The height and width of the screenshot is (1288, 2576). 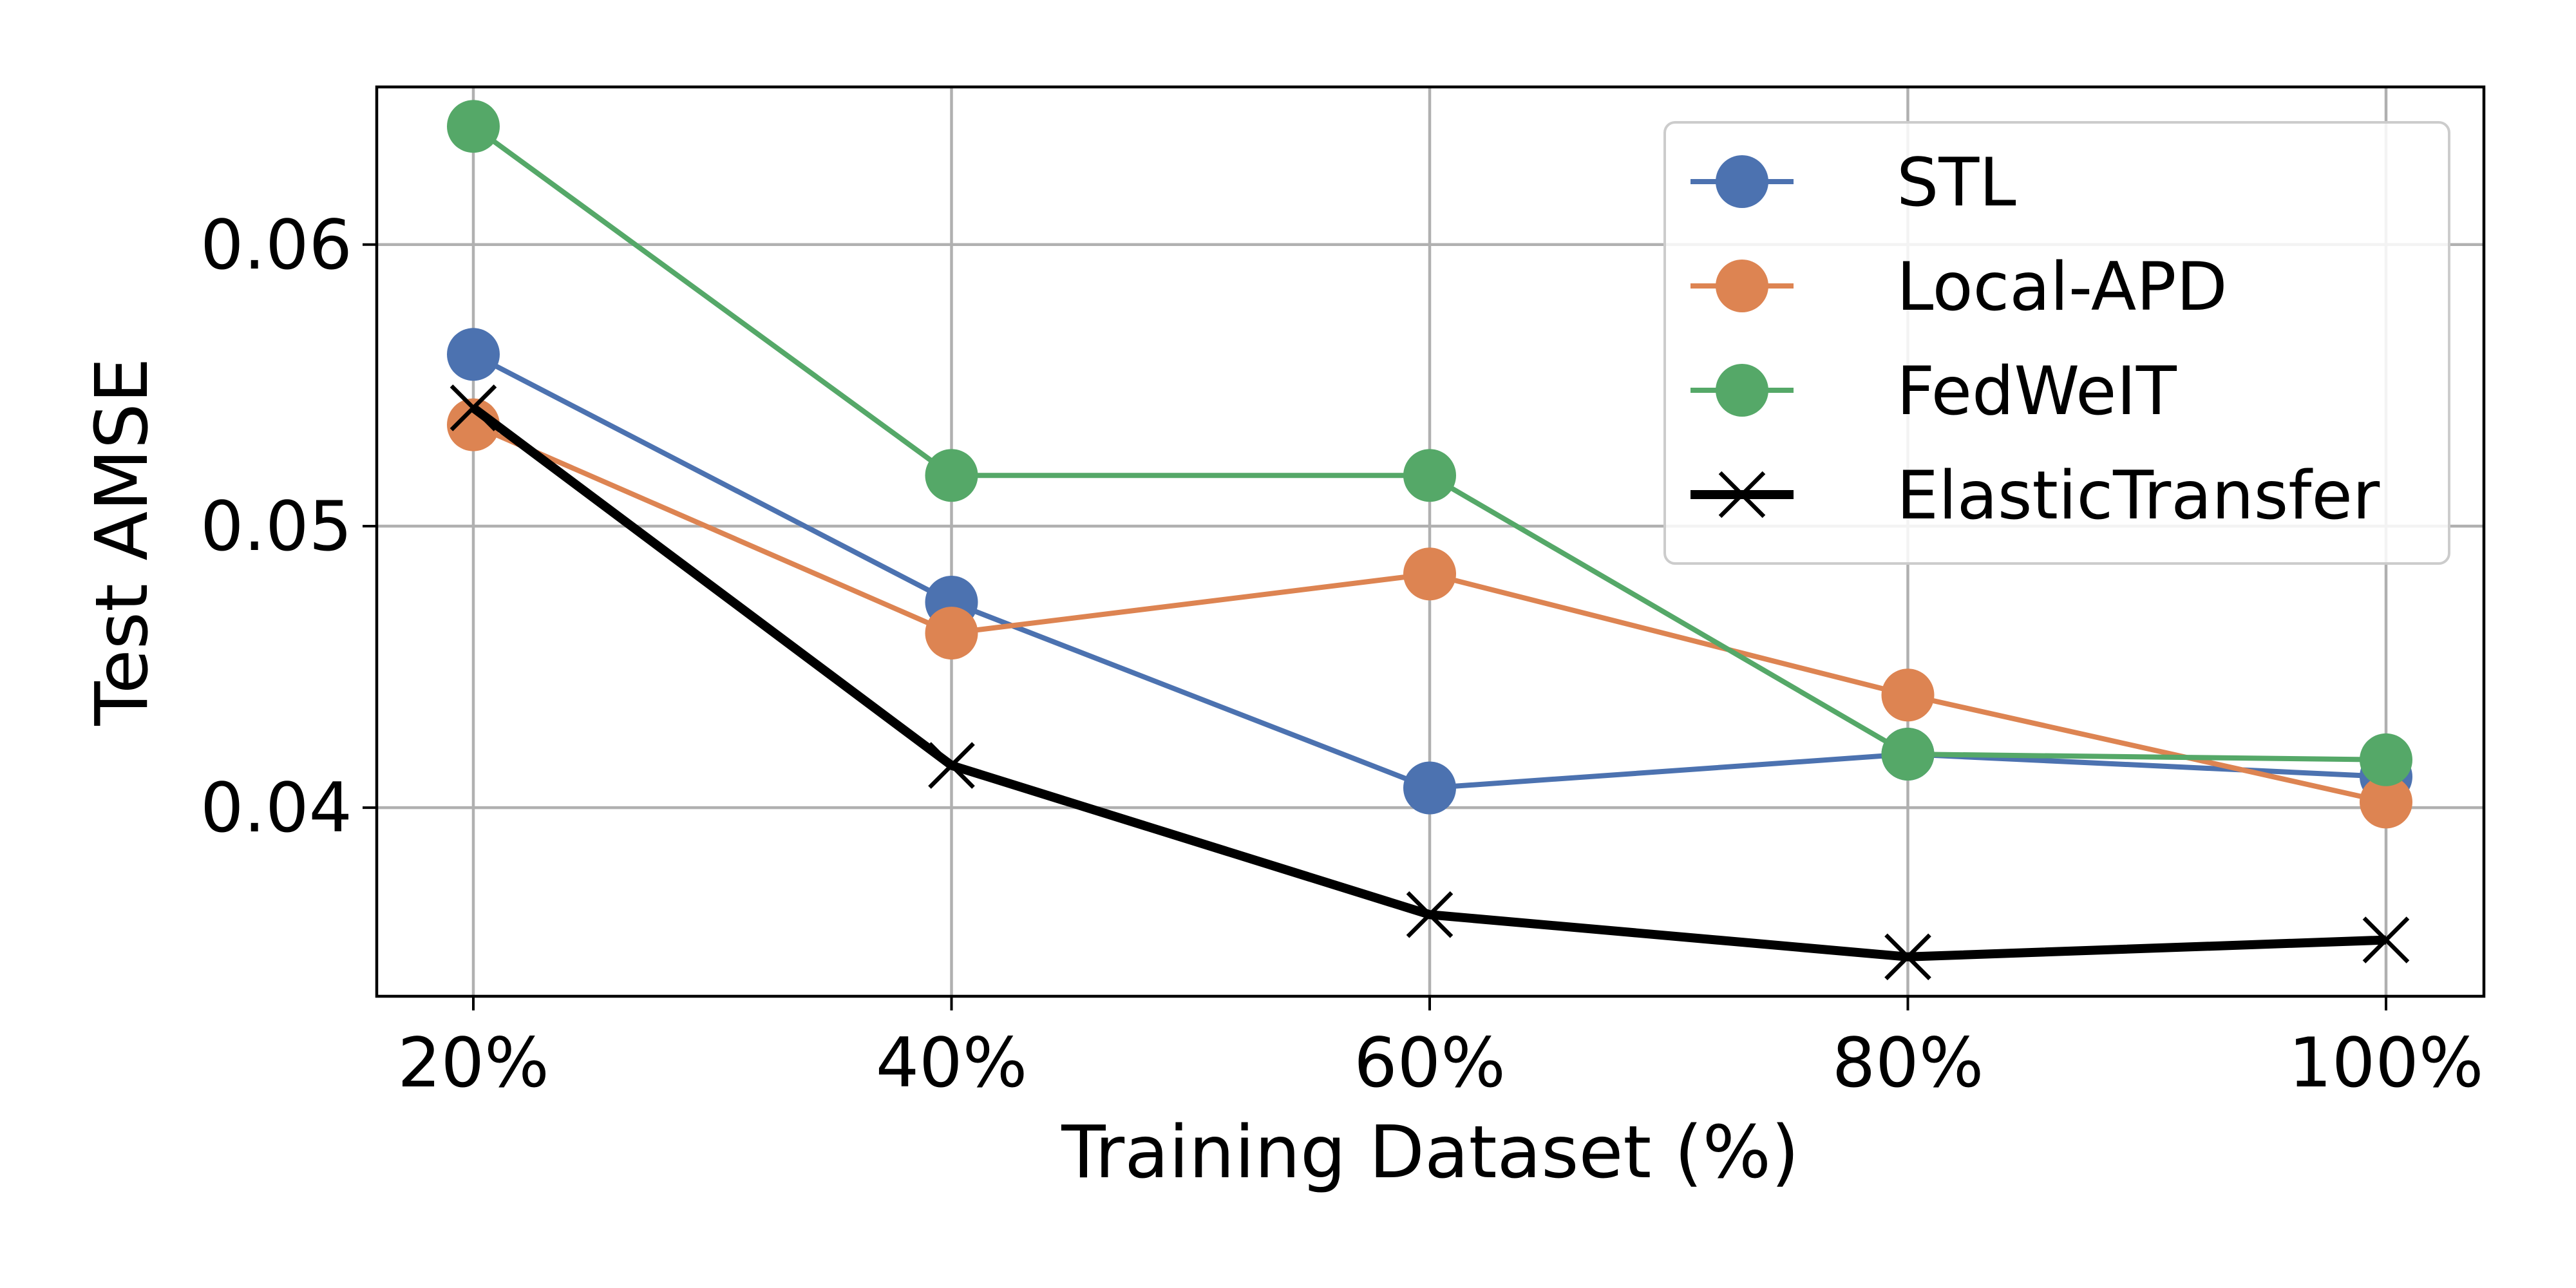 What do you see at coordinates (1430, 1153) in the screenshot?
I see `x-axis-label: Training Dataset (%)` at bounding box center [1430, 1153].